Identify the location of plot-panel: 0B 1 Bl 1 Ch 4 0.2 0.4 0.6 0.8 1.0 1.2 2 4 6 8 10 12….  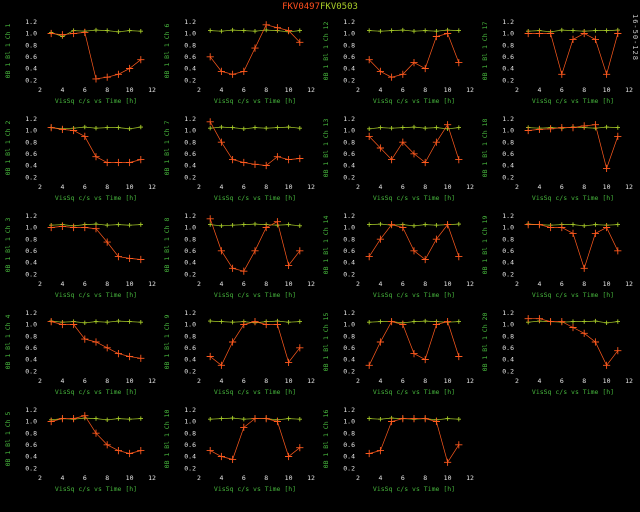
(80, 354).